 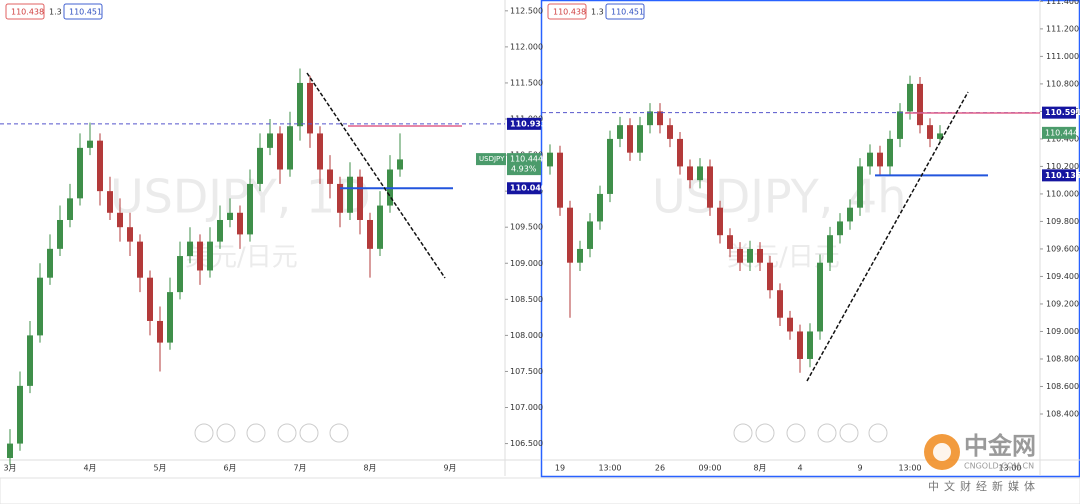 What do you see at coordinates (526, 227) in the screenshot?
I see `y-tick-label: 109.500` at bounding box center [526, 227].